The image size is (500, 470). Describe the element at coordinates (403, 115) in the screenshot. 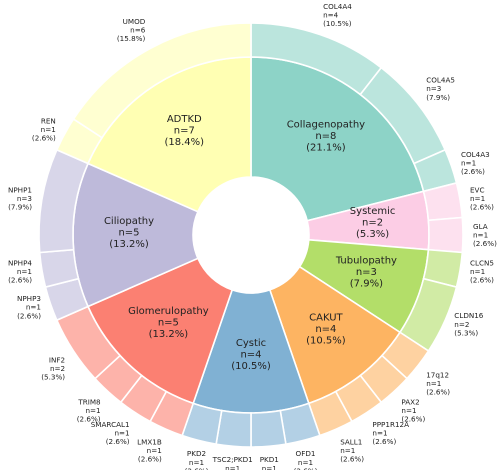

I see `outer-wedge-col4a5` at that location.